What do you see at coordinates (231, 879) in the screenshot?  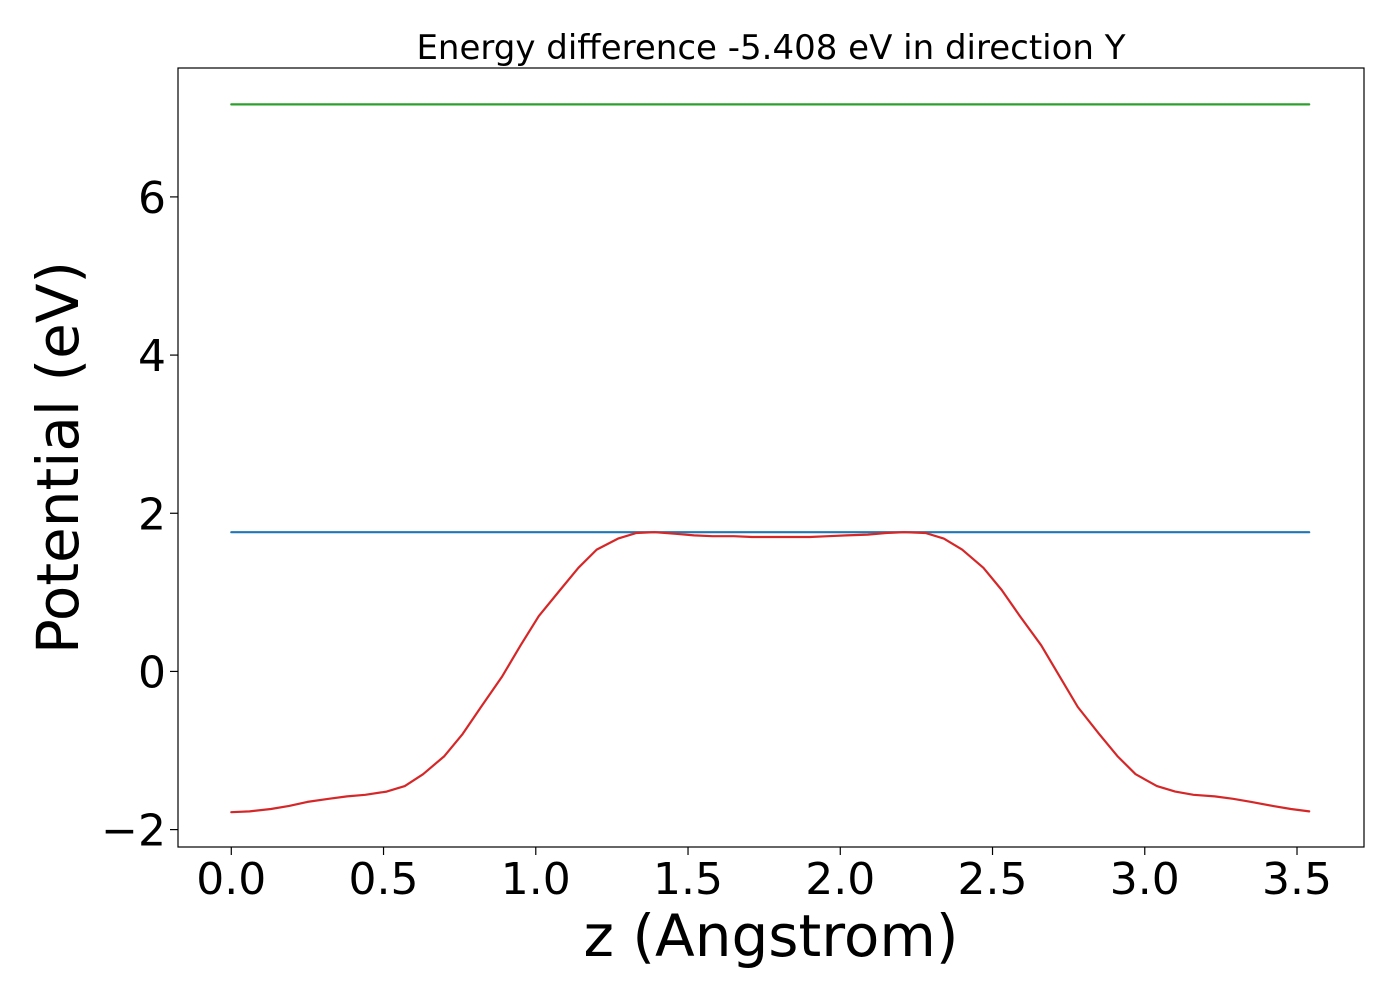 I see `x-tick-label: 0.0` at bounding box center [231, 879].